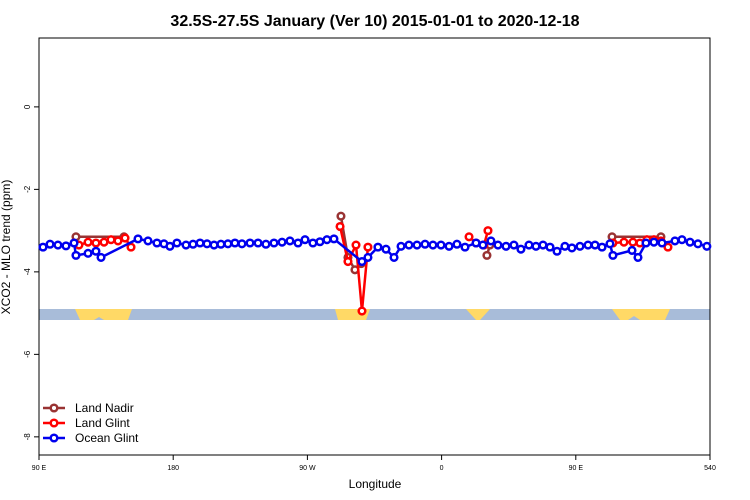 The height and width of the screenshot is (500, 750). Describe the element at coordinates (107, 438) in the screenshot. I see `legend-label: Ocean Glint` at that location.